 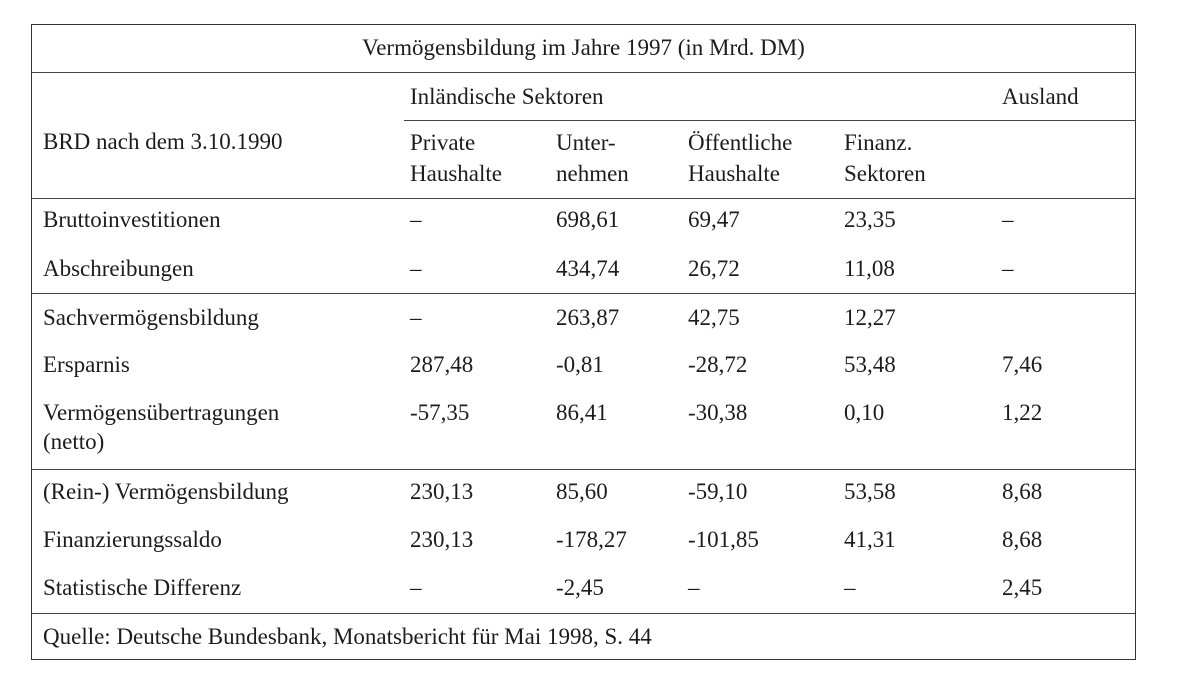 I want to click on cell-value: -30,38, so click(x=718, y=412).